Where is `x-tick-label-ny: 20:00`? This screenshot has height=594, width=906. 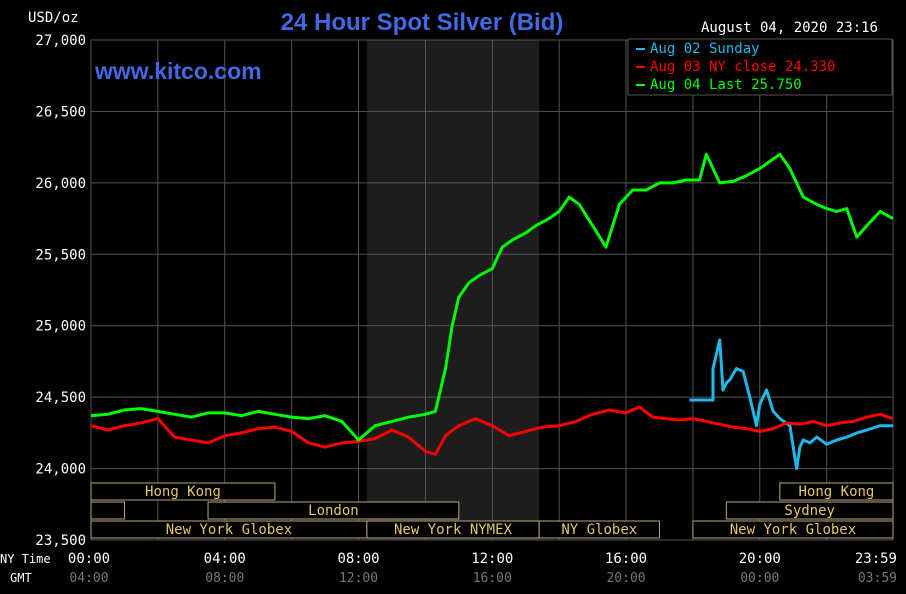 x-tick-label-ny: 20:00 is located at coordinates (760, 559).